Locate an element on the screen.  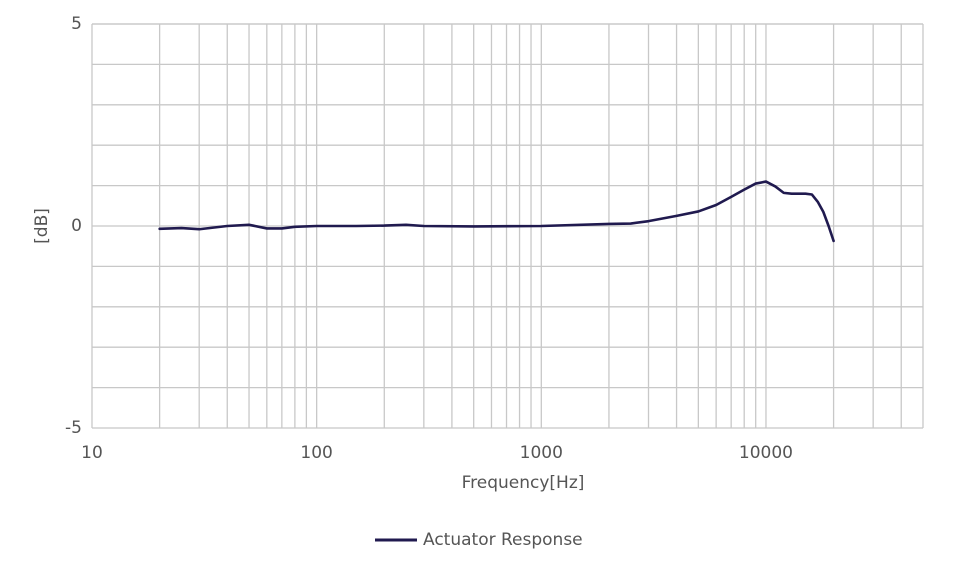
y-tick-label: -5 is located at coordinates (73, 428).